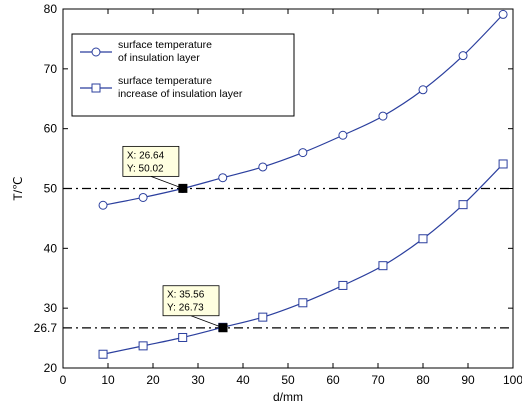  What do you see at coordinates (165, 45) in the screenshot?
I see `legend-label-0: surface temperature` at bounding box center [165, 45].